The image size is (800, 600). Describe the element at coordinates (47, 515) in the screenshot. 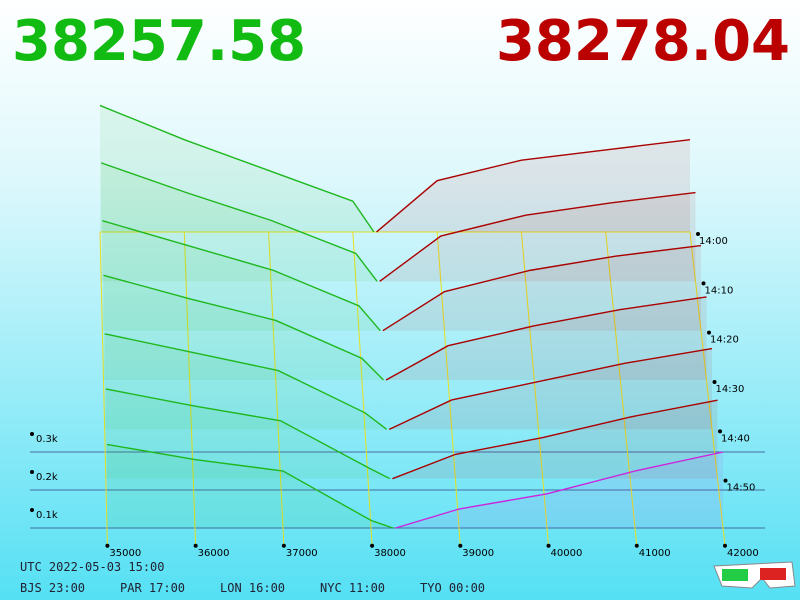

I see `volume-tick-label: 0.1k` at that location.